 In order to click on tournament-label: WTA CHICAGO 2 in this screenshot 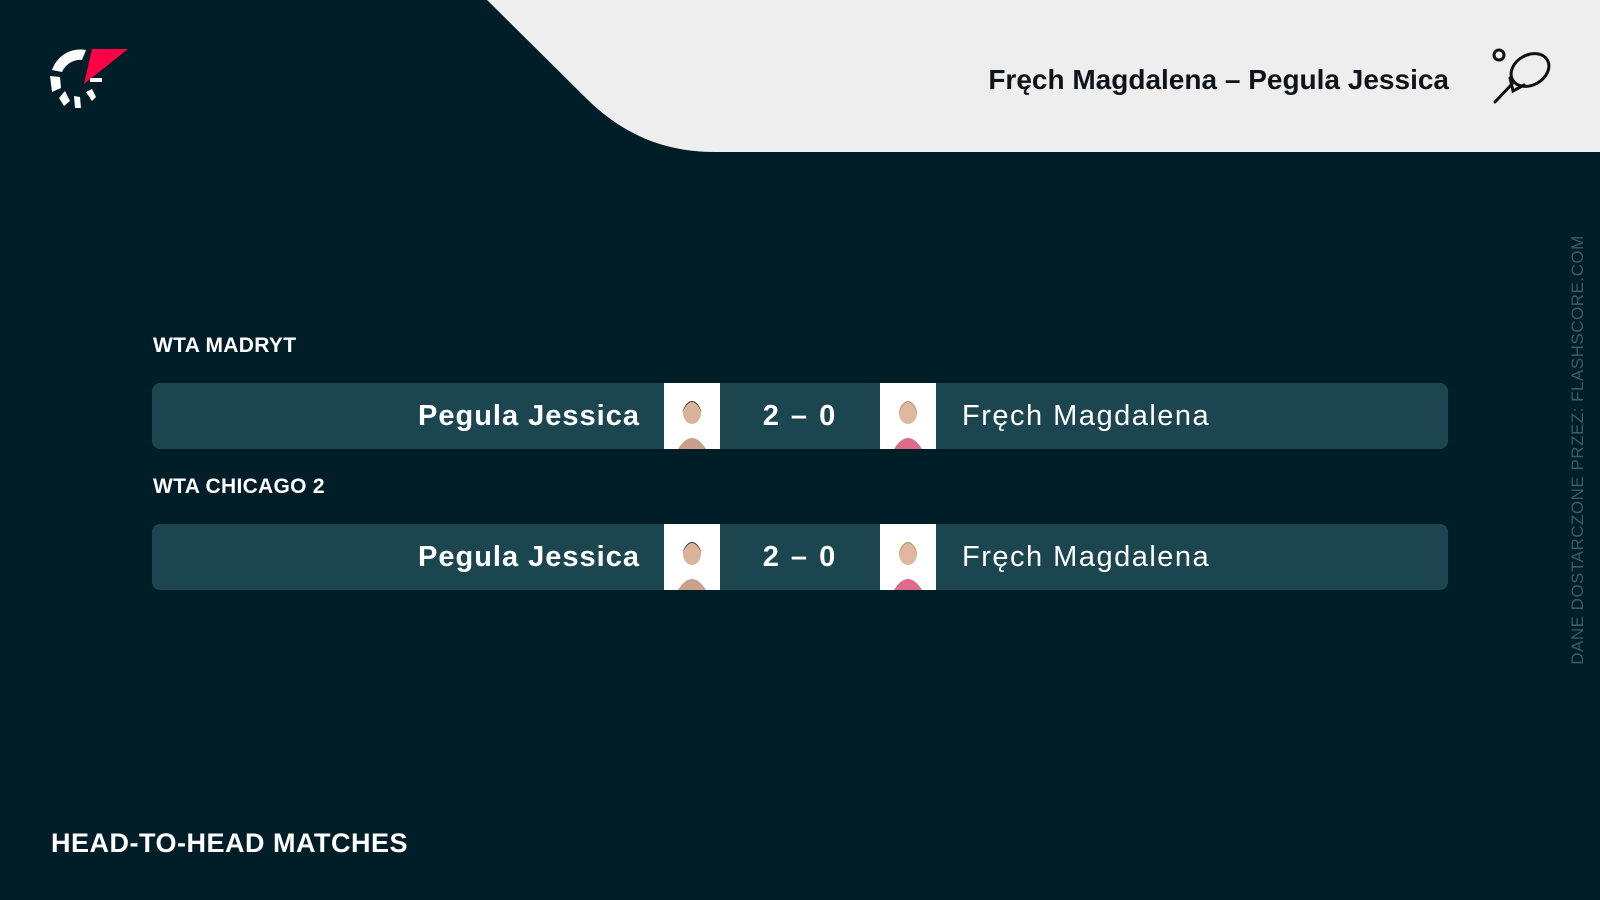, I will do `click(239, 486)`.